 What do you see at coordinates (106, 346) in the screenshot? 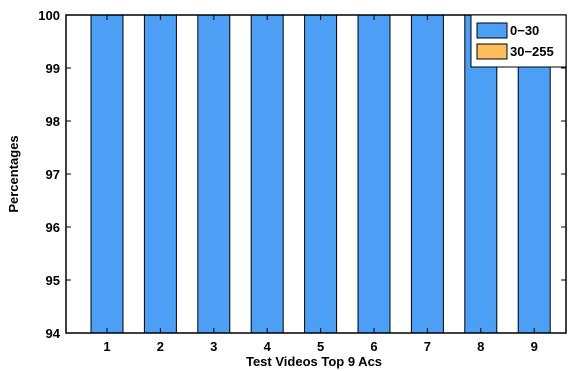
I see `x-tick-label: 1` at bounding box center [106, 346].